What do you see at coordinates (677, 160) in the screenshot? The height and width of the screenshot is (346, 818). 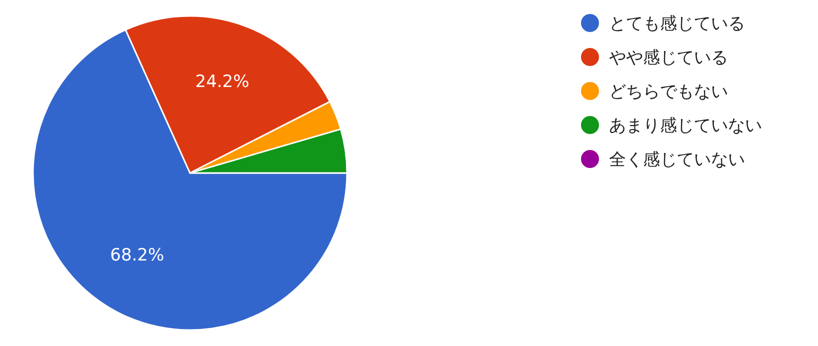 I see `legend-label: 全く感じていない` at bounding box center [677, 160].